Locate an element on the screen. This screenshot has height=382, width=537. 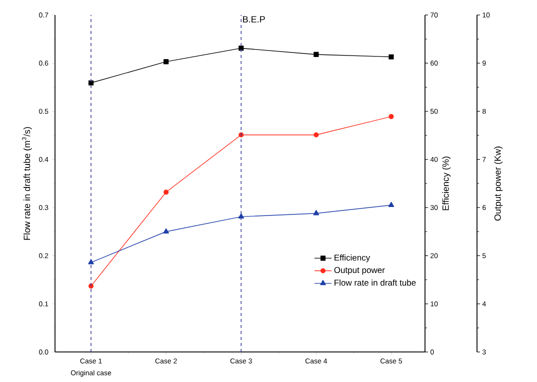
y-axis-title: Flow rate in draft tube (m$^{3}$/s) is located at coordinates (27, 183).